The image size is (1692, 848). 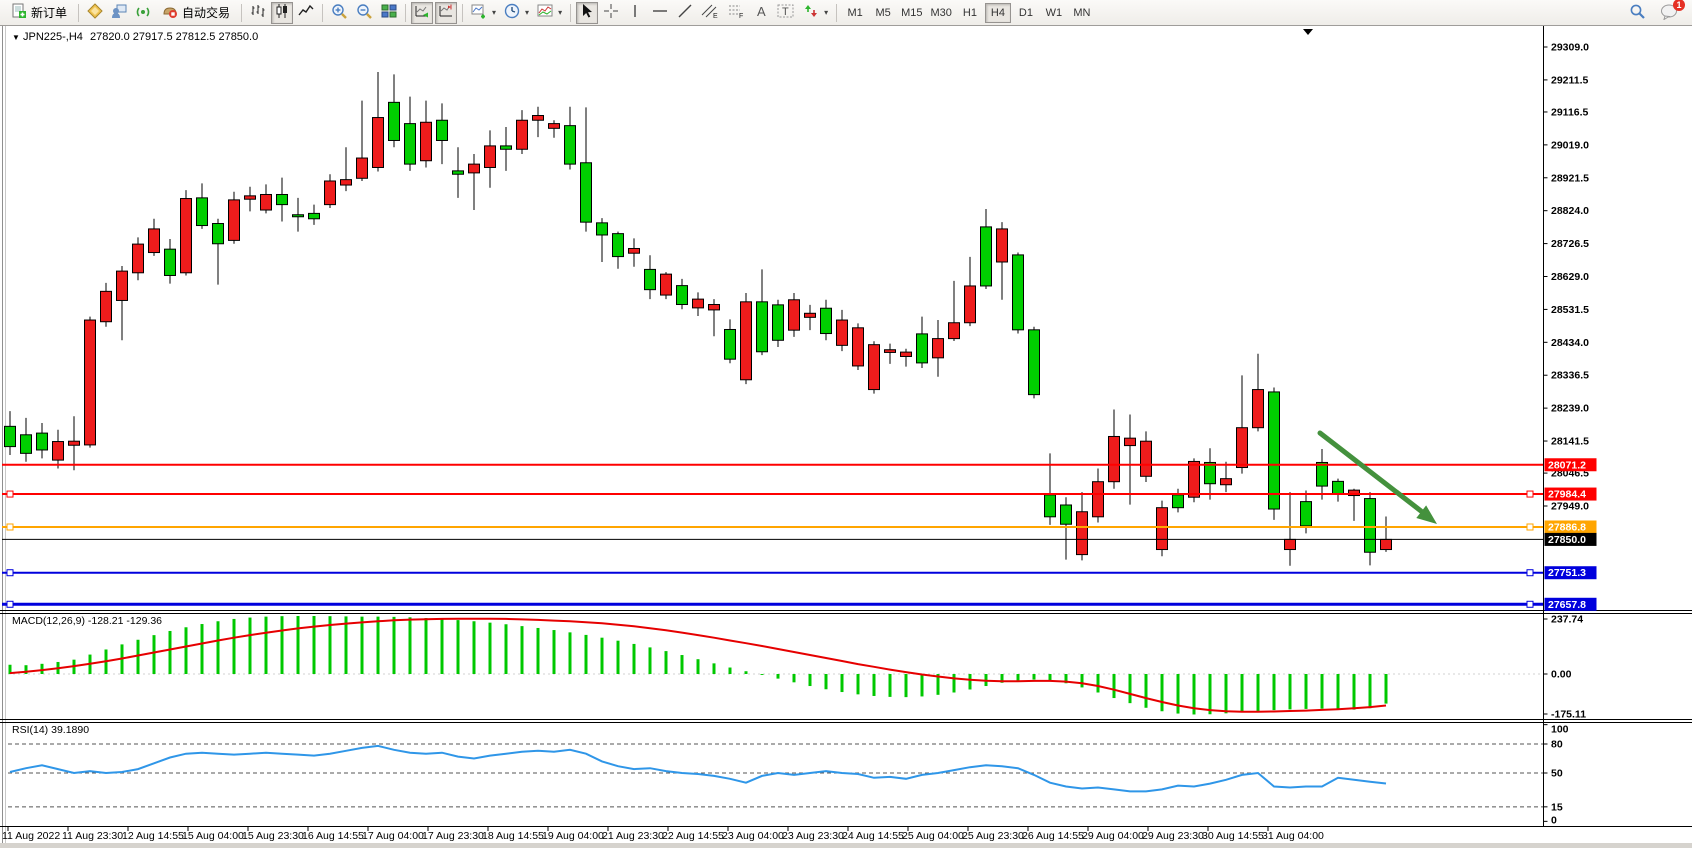 What do you see at coordinates (389, 13) in the screenshot?
I see `tile-windows-button` at bounding box center [389, 13].